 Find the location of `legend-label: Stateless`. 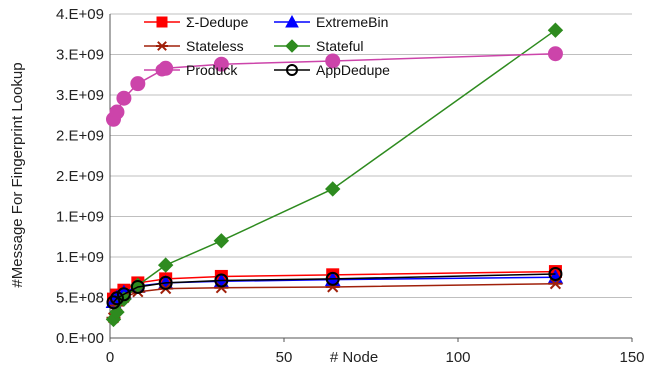

legend-label: Stateless is located at coordinates (215, 46).